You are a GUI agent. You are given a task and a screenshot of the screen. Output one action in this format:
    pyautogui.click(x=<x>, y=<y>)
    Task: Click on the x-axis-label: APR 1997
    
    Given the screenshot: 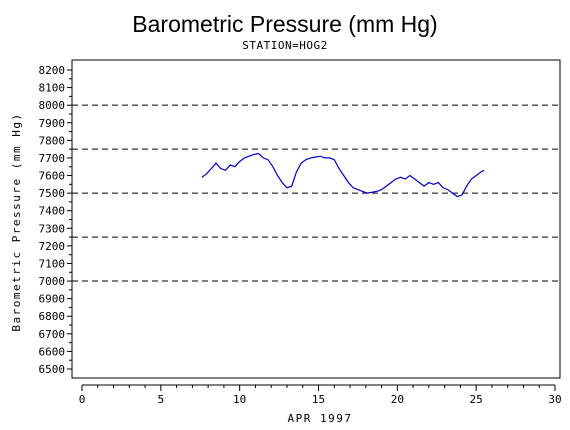 What is the action you would take?
    pyautogui.click(x=320, y=418)
    